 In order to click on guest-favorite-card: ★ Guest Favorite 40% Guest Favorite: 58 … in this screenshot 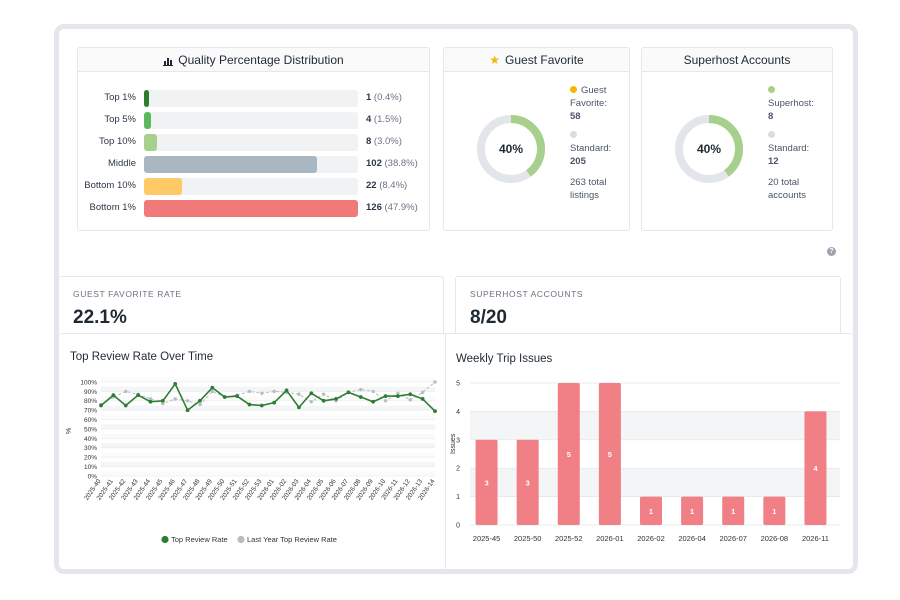, I will do `click(536, 139)`.